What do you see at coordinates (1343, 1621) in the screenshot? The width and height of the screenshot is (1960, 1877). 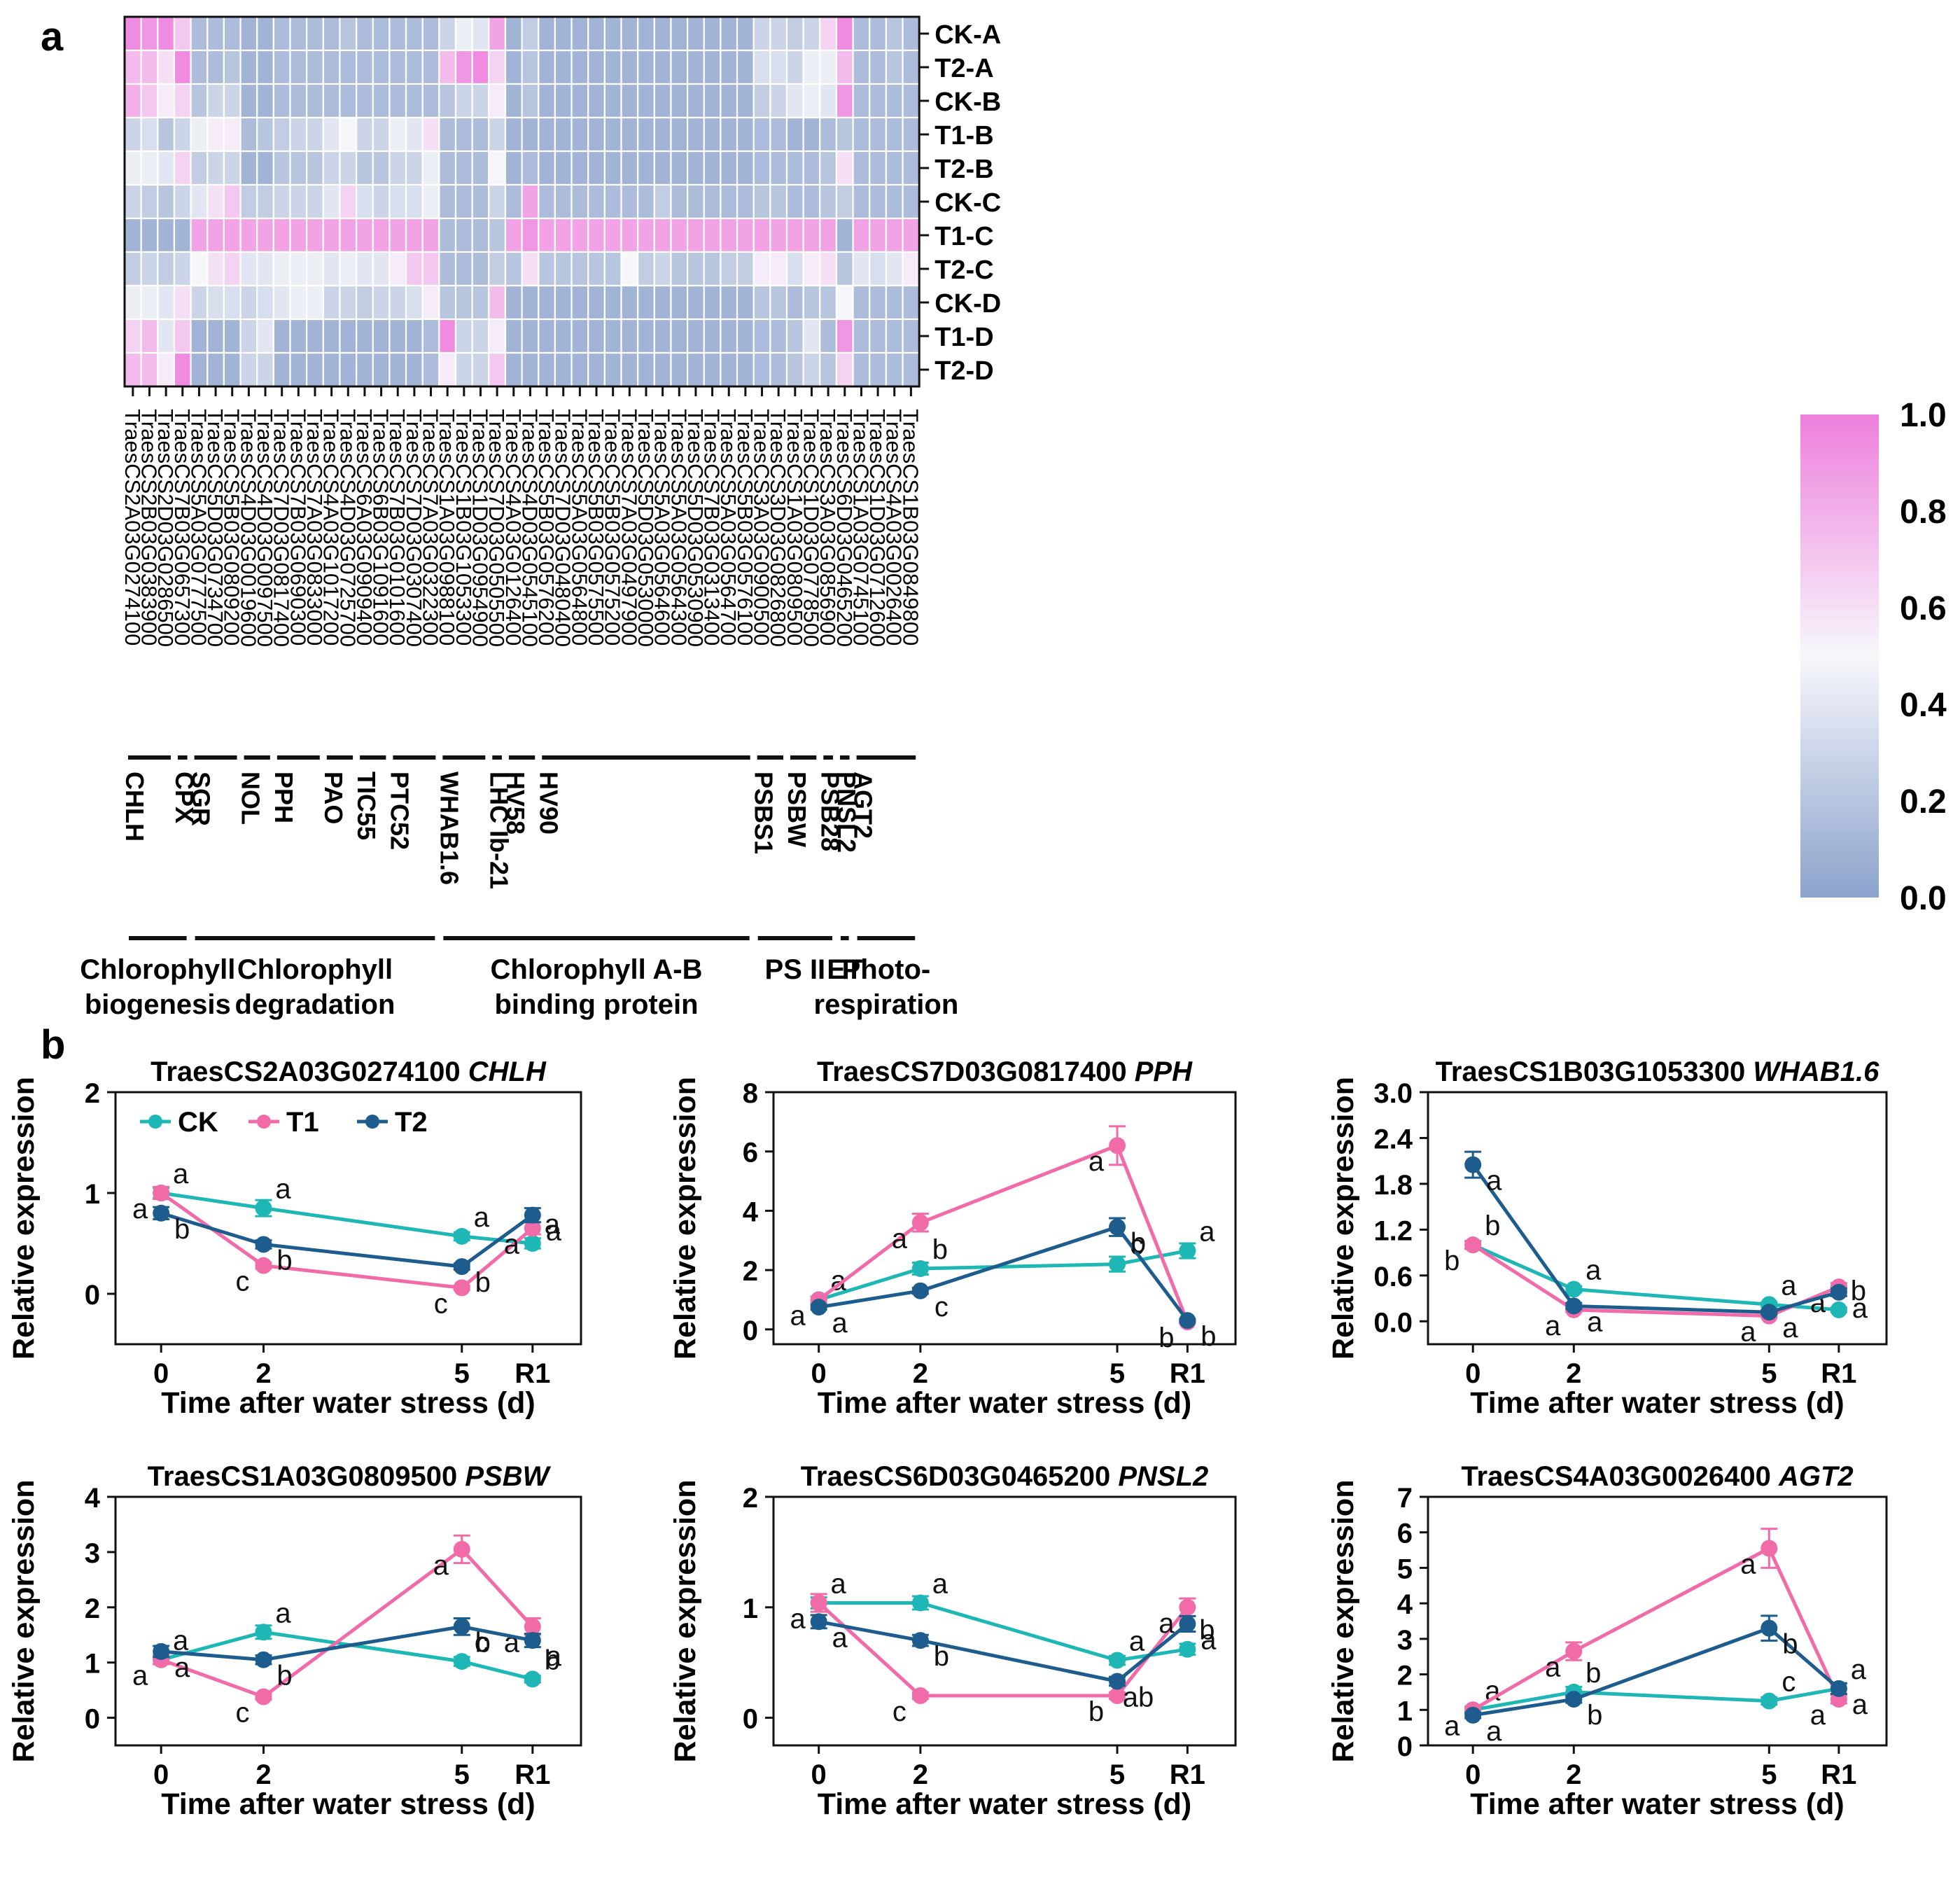 I see `y-axis-label: Relative expression` at bounding box center [1343, 1621].